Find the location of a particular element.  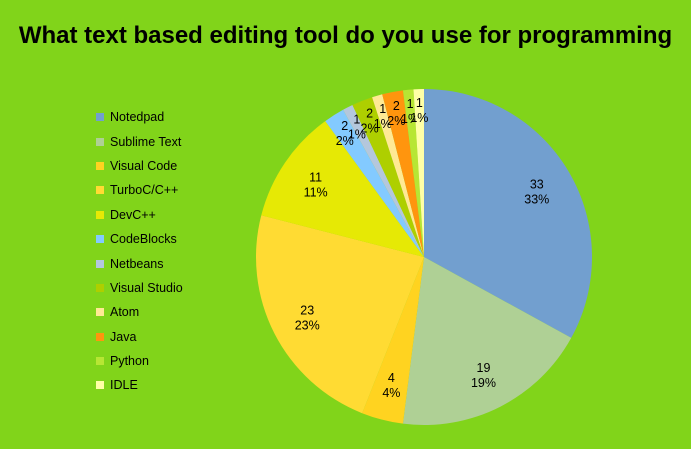

legend-item: CodeBlocks is located at coordinates (139, 239).